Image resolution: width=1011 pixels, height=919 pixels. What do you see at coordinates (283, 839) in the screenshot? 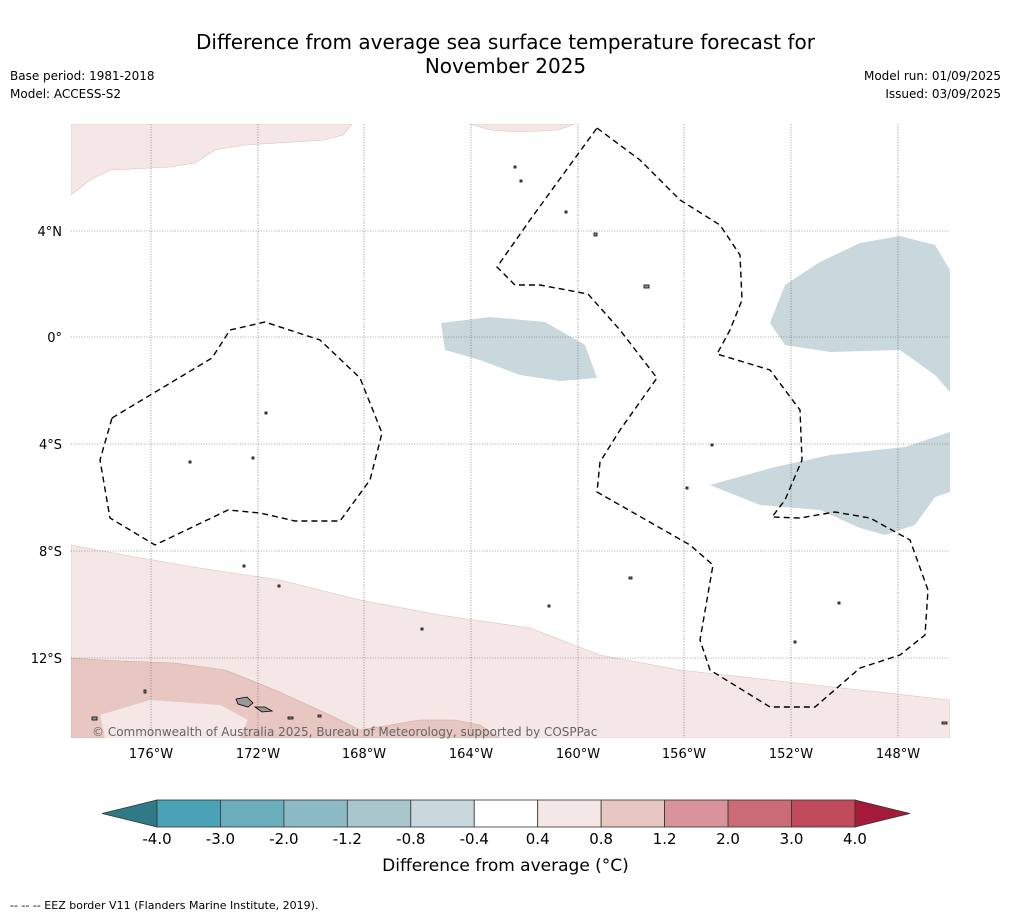
I see `colorbar-tick: -2.0` at bounding box center [283, 839].